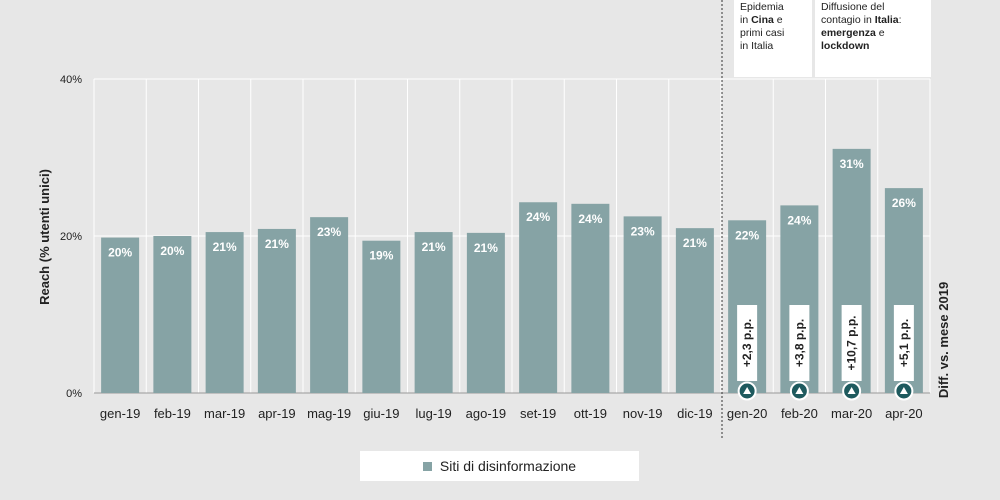 The height and width of the screenshot is (500, 1000). What do you see at coordinates (861, 20) in the screenshot?
I see `callout-line: contagio in Italia:` at bounding box center [861, 20].